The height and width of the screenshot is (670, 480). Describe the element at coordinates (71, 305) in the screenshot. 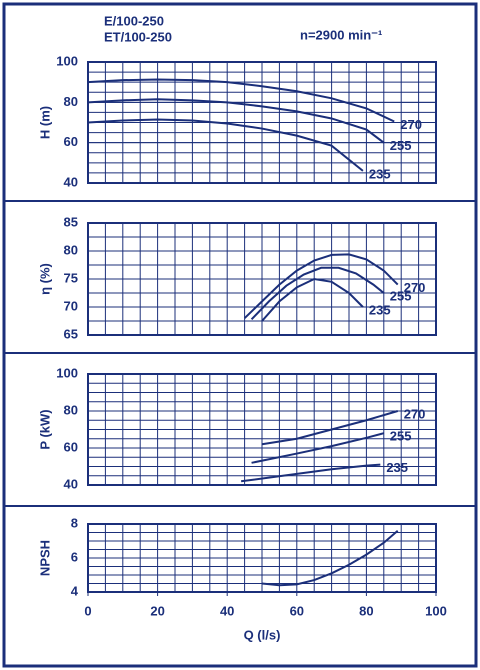

I see `y-tick-label: 70` at that location.